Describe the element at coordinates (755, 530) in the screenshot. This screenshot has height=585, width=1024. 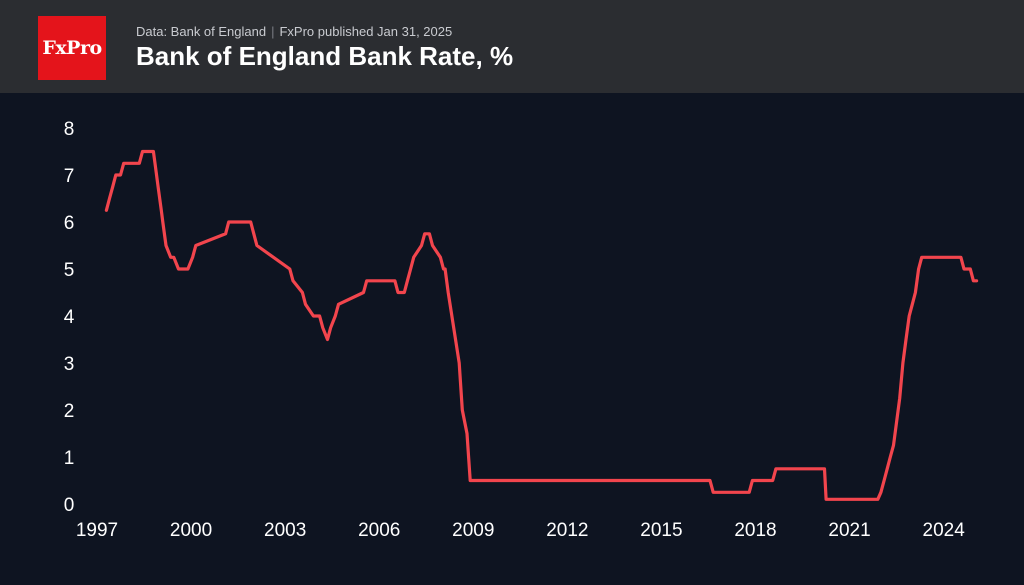
I see `x-tick-label: 2018` at that location.